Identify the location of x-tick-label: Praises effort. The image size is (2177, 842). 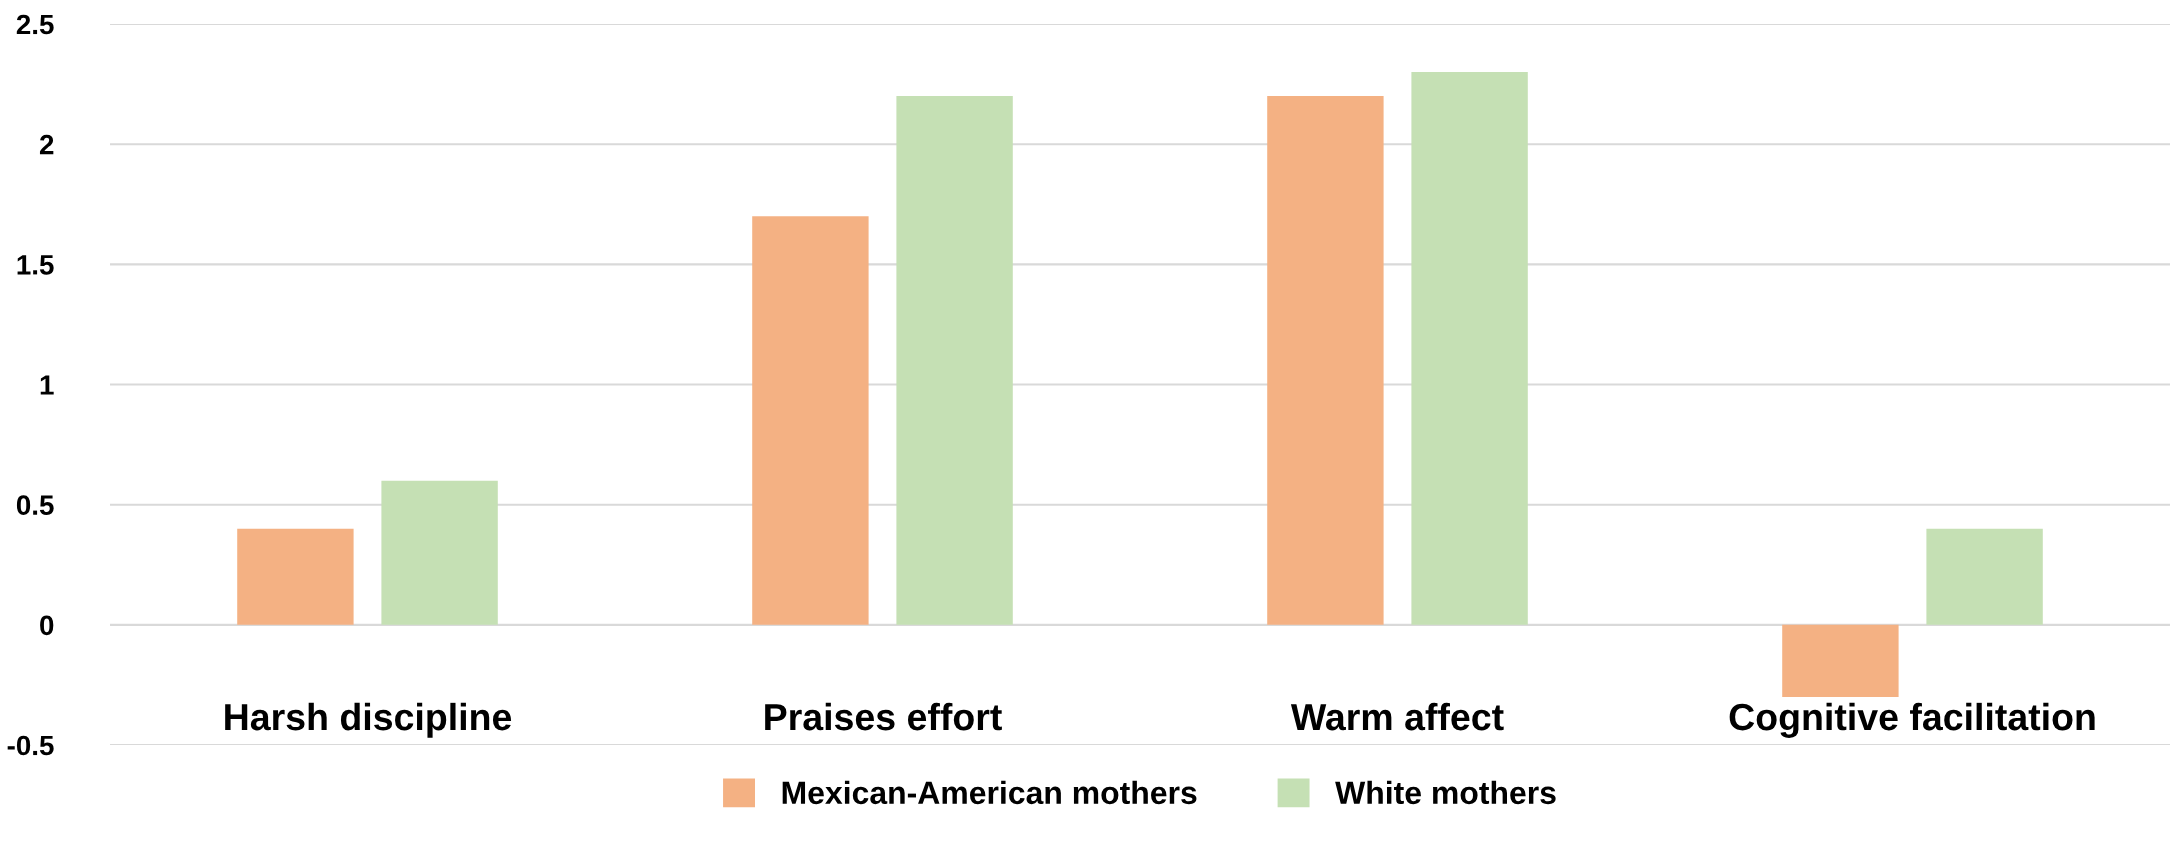
(883, 716).